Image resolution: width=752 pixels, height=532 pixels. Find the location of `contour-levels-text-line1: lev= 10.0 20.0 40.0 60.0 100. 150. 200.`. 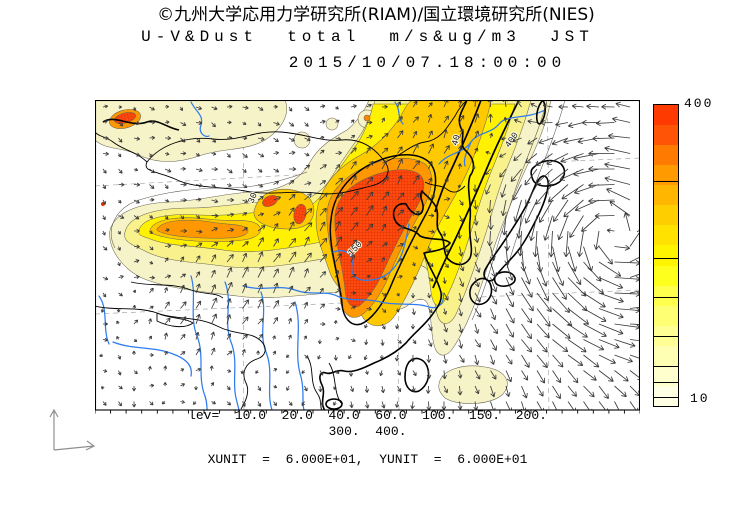

contour-levels-text-line1: lev= 10.0 20.0 40.0 60.0 100. 150. 200. is located at coordinates (367, 415).